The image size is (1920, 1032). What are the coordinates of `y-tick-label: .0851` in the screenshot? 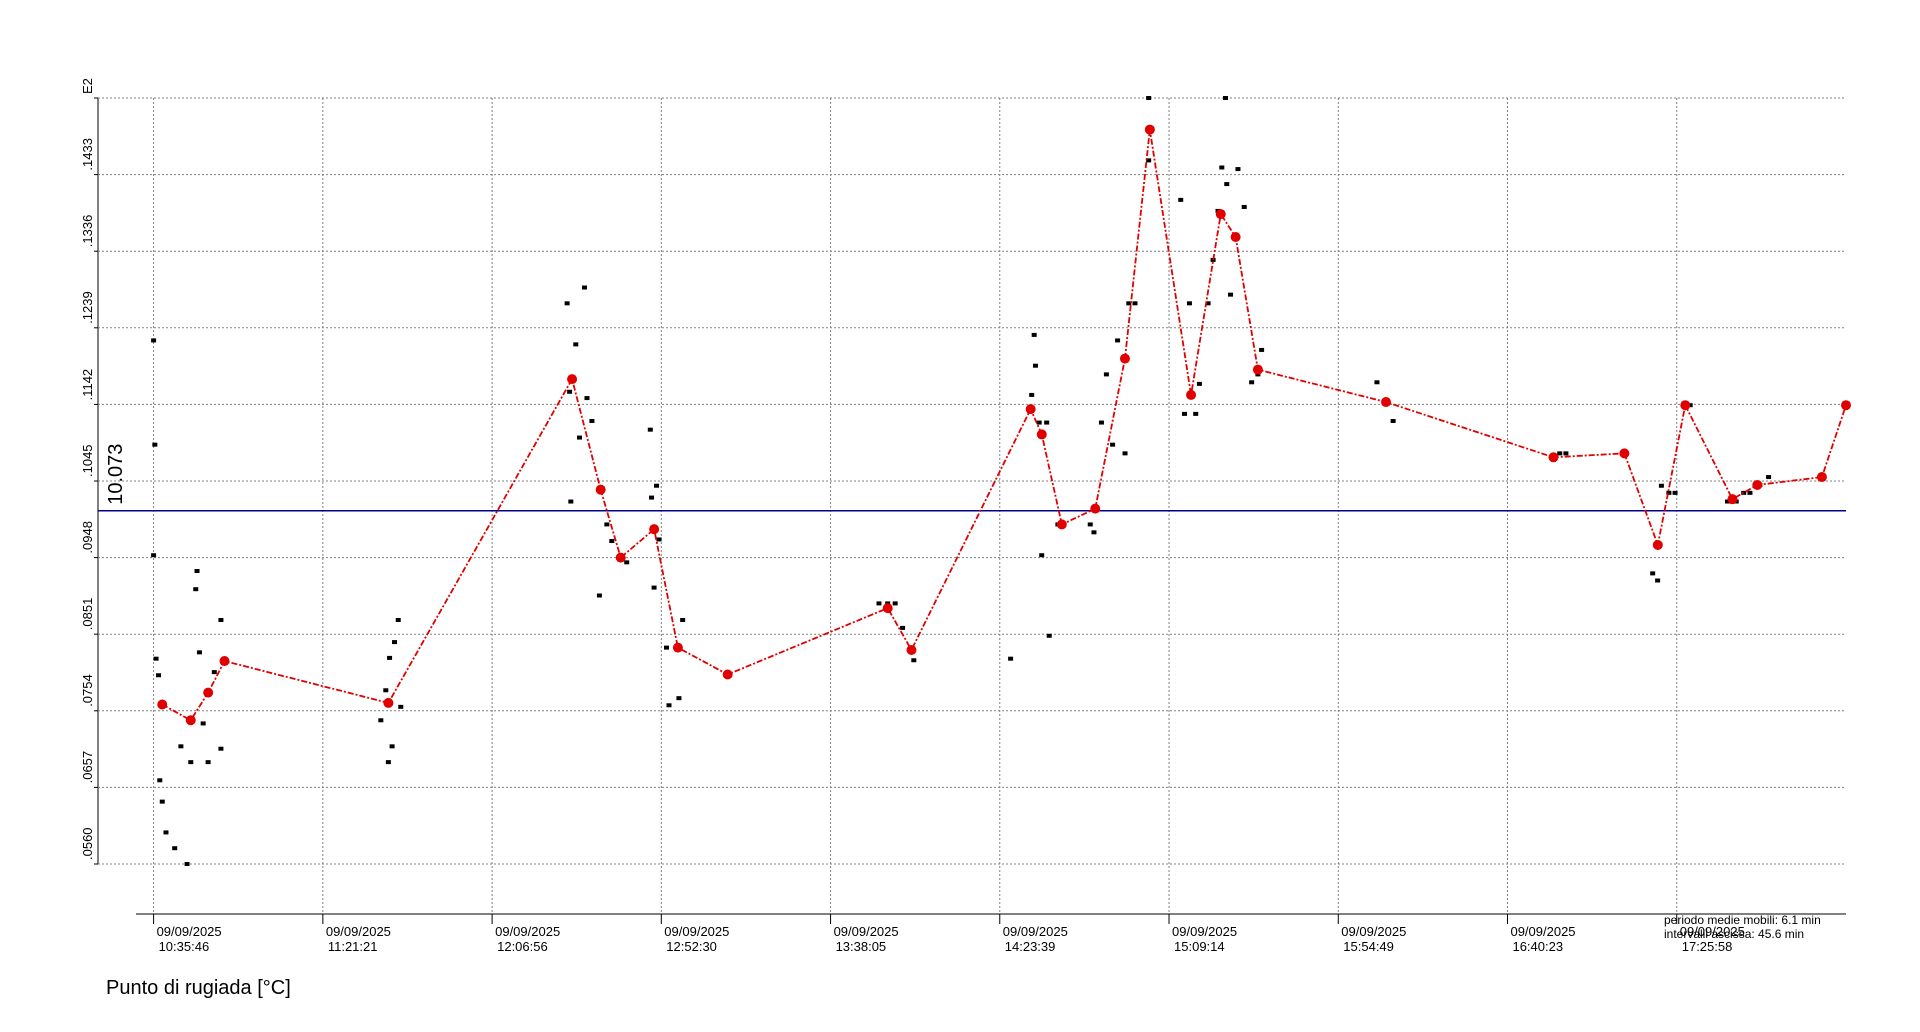 It's located at (87, 614).